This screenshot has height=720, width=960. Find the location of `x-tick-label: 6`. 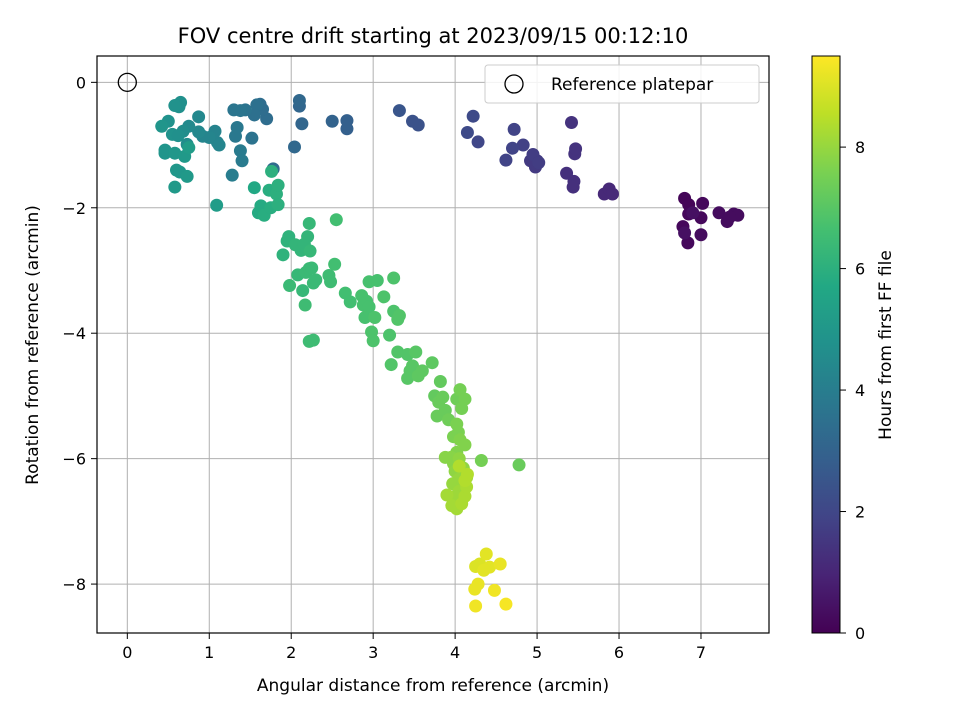

x-tick-label: 6 is located at coordinates (619, 652).